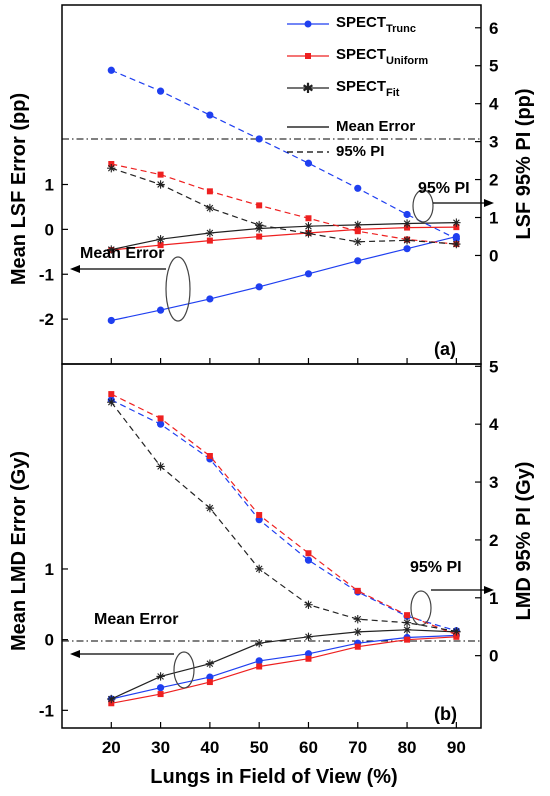 Image resolution: width=550 pixels, height=796 pixels. What do you see at coordinates (436, 567) in the screenshot?
I see `panel-b-pi-label: 95% PI` at bounding box center [436, 567].